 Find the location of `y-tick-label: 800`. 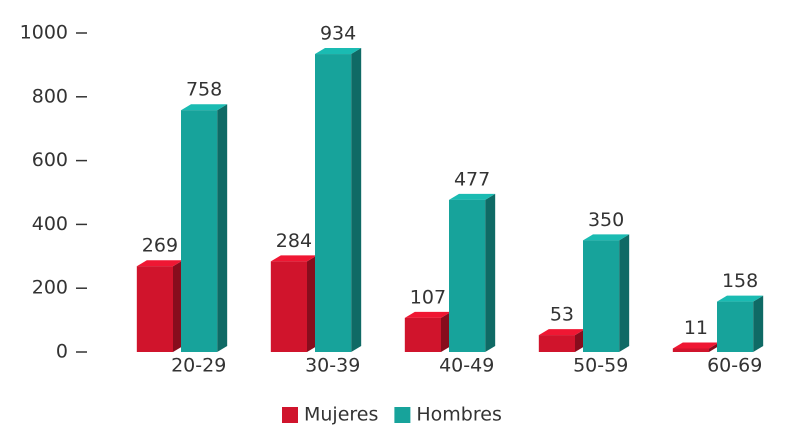

y-tick-label: 800 is located at coordinates (50, 96).